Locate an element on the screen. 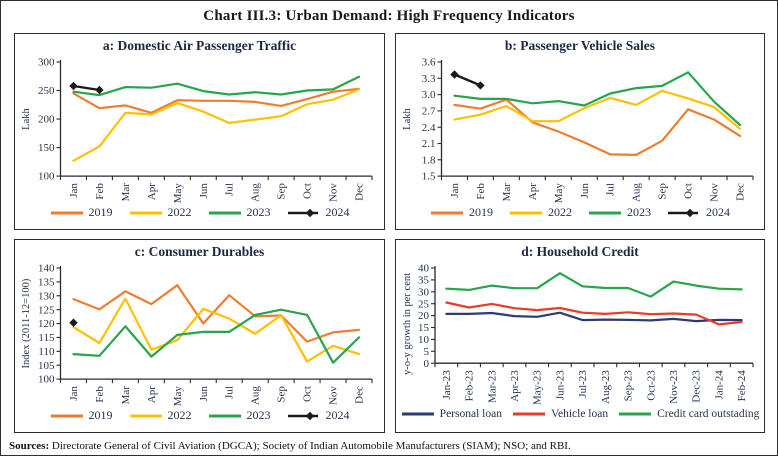  y-tick-label: 35 is located at coordinates (424, 281).